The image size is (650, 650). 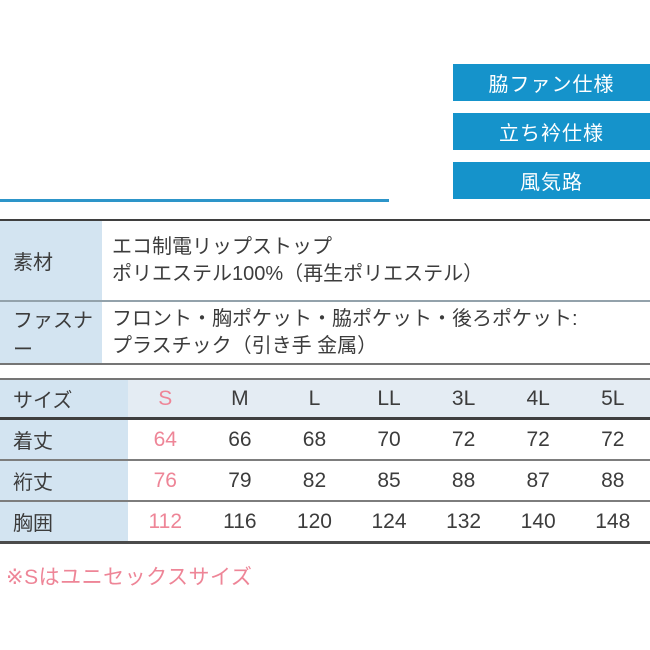 What do you see at coordinates (314, 439) in the screenshot?
I see `size-value: 68` at bounding box center [314, 439].